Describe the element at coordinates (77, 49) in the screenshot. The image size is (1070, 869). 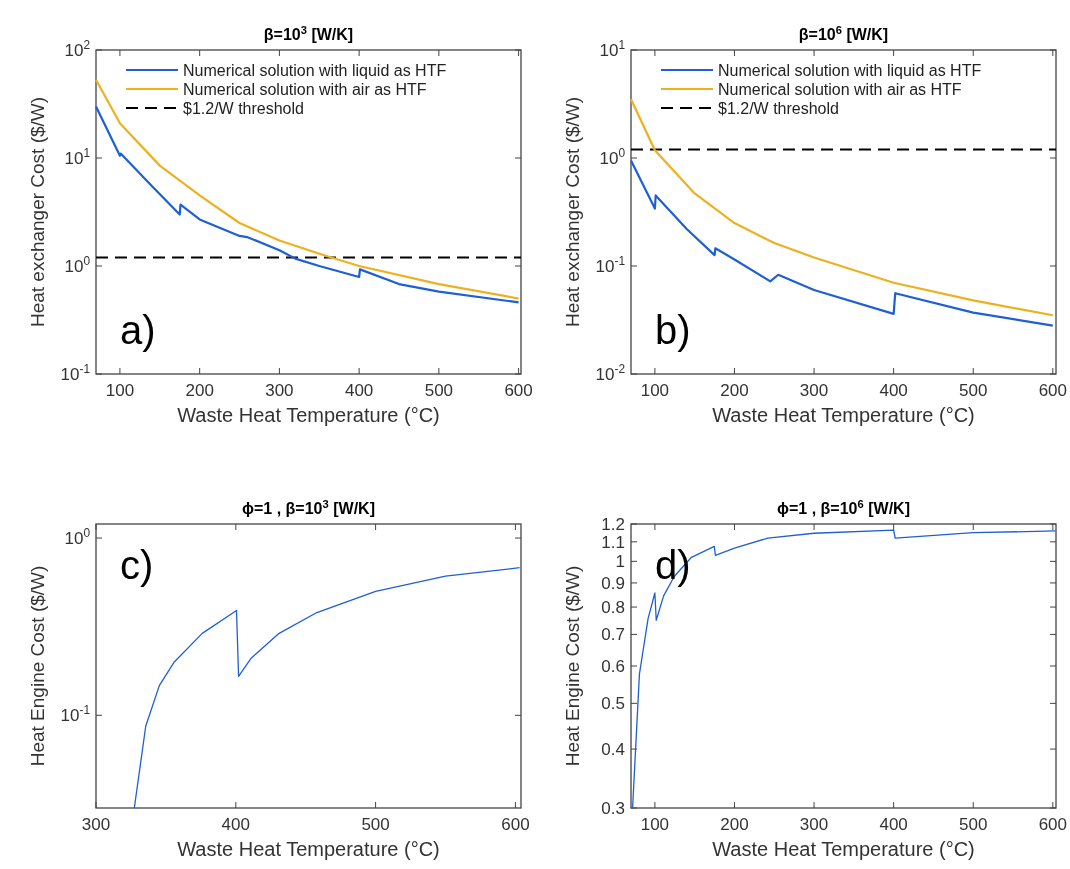
I see `y-tick-label: 10$^{2}$` at that location.